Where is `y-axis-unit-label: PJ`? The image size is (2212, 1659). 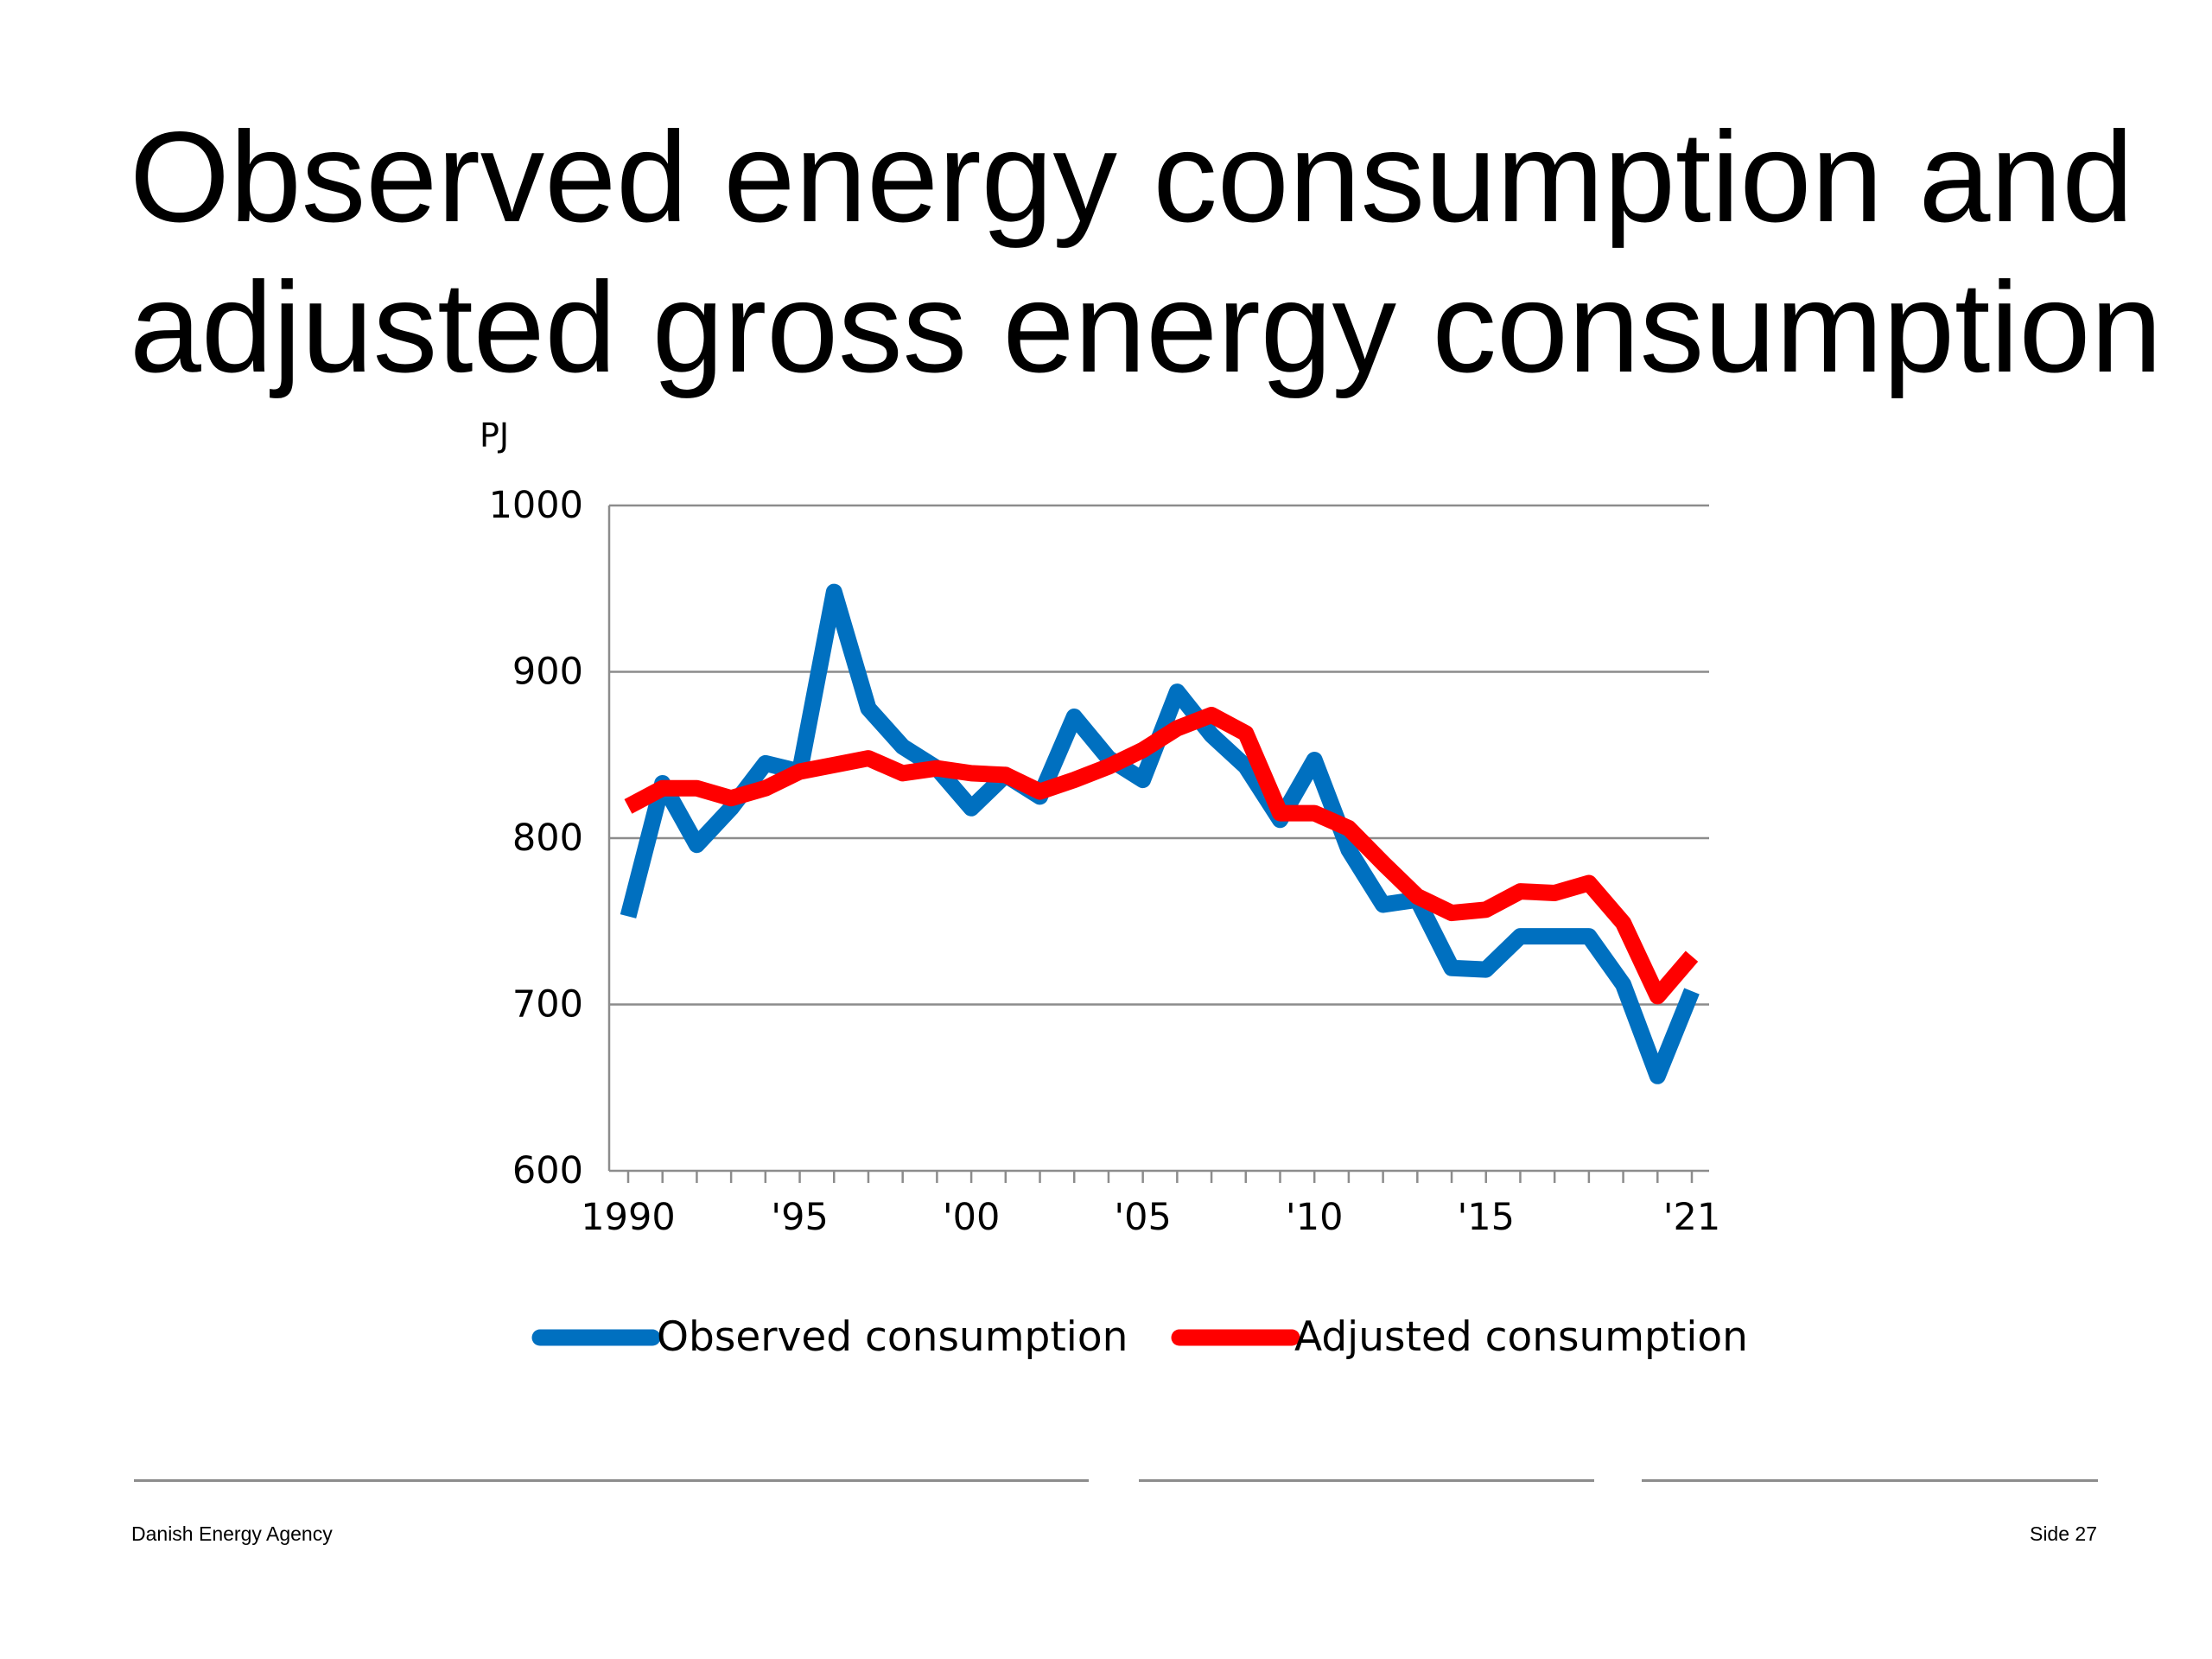 y-axis-unit-label: PJ is located at coordinates (494, 435).